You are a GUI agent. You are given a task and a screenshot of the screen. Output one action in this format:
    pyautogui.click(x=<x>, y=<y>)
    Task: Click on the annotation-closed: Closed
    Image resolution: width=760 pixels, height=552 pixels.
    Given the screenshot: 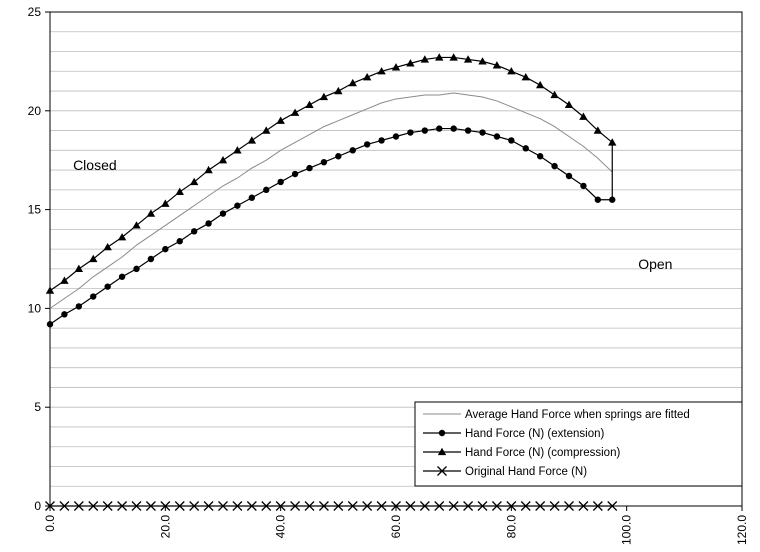 What is the action you would take?
    pyautogui.click(x=95, y=165)
    